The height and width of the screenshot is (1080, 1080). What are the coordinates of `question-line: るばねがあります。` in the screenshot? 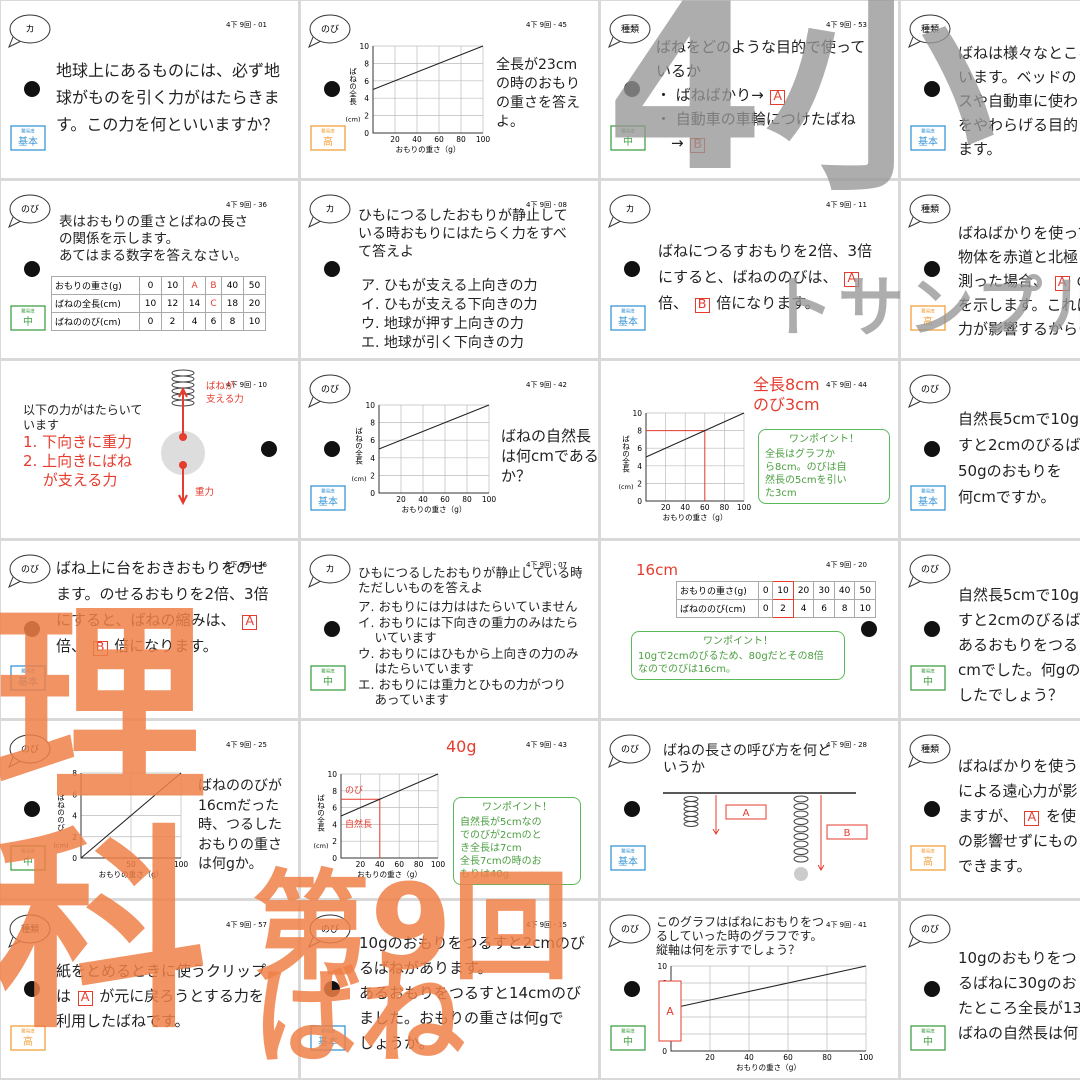 It's located at (426, 968).